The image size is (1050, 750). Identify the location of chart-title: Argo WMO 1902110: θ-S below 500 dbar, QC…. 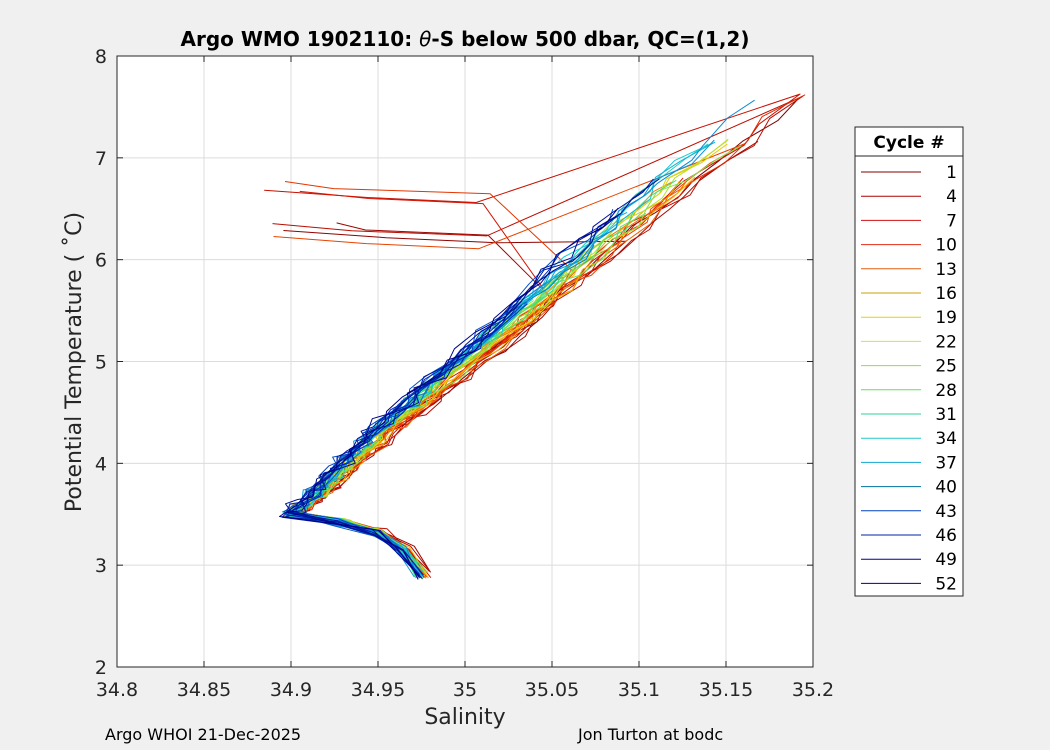
(465, 39).